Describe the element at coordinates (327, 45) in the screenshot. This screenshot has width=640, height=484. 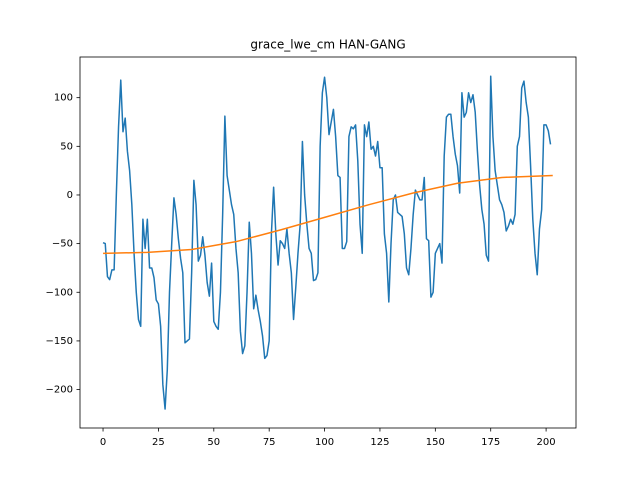
I see `chart-title: grace_lwe_cm HAN-GANG` at that location.